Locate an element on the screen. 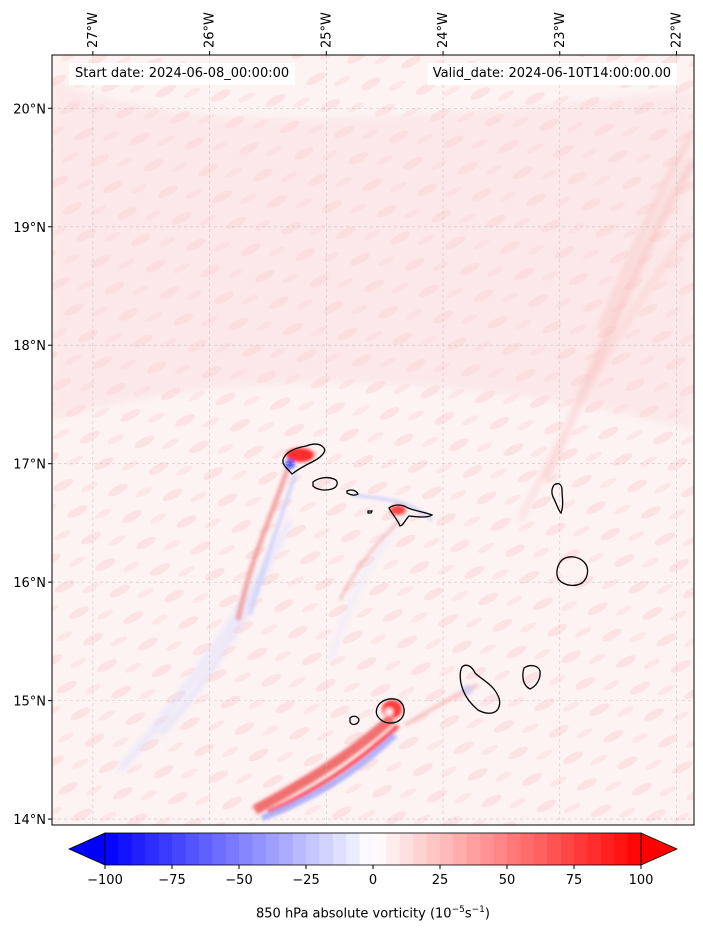  colorbar-swatches is located at coordinates (373, 849).